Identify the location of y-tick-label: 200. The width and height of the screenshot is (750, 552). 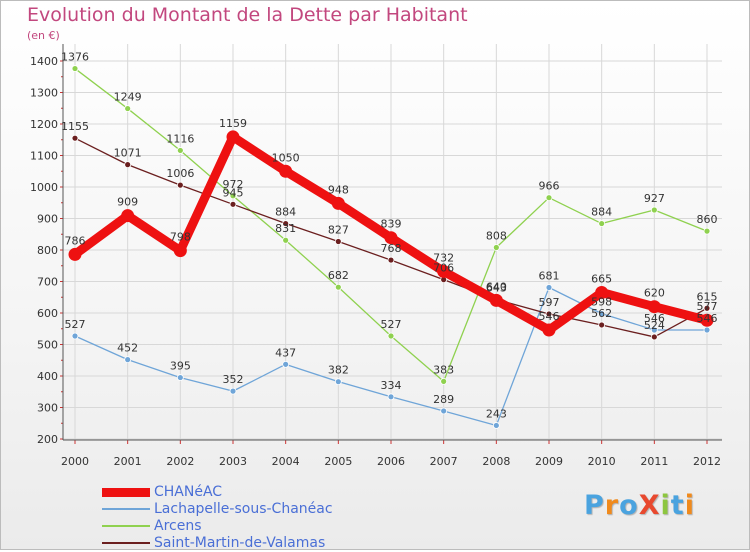
(47, 439).